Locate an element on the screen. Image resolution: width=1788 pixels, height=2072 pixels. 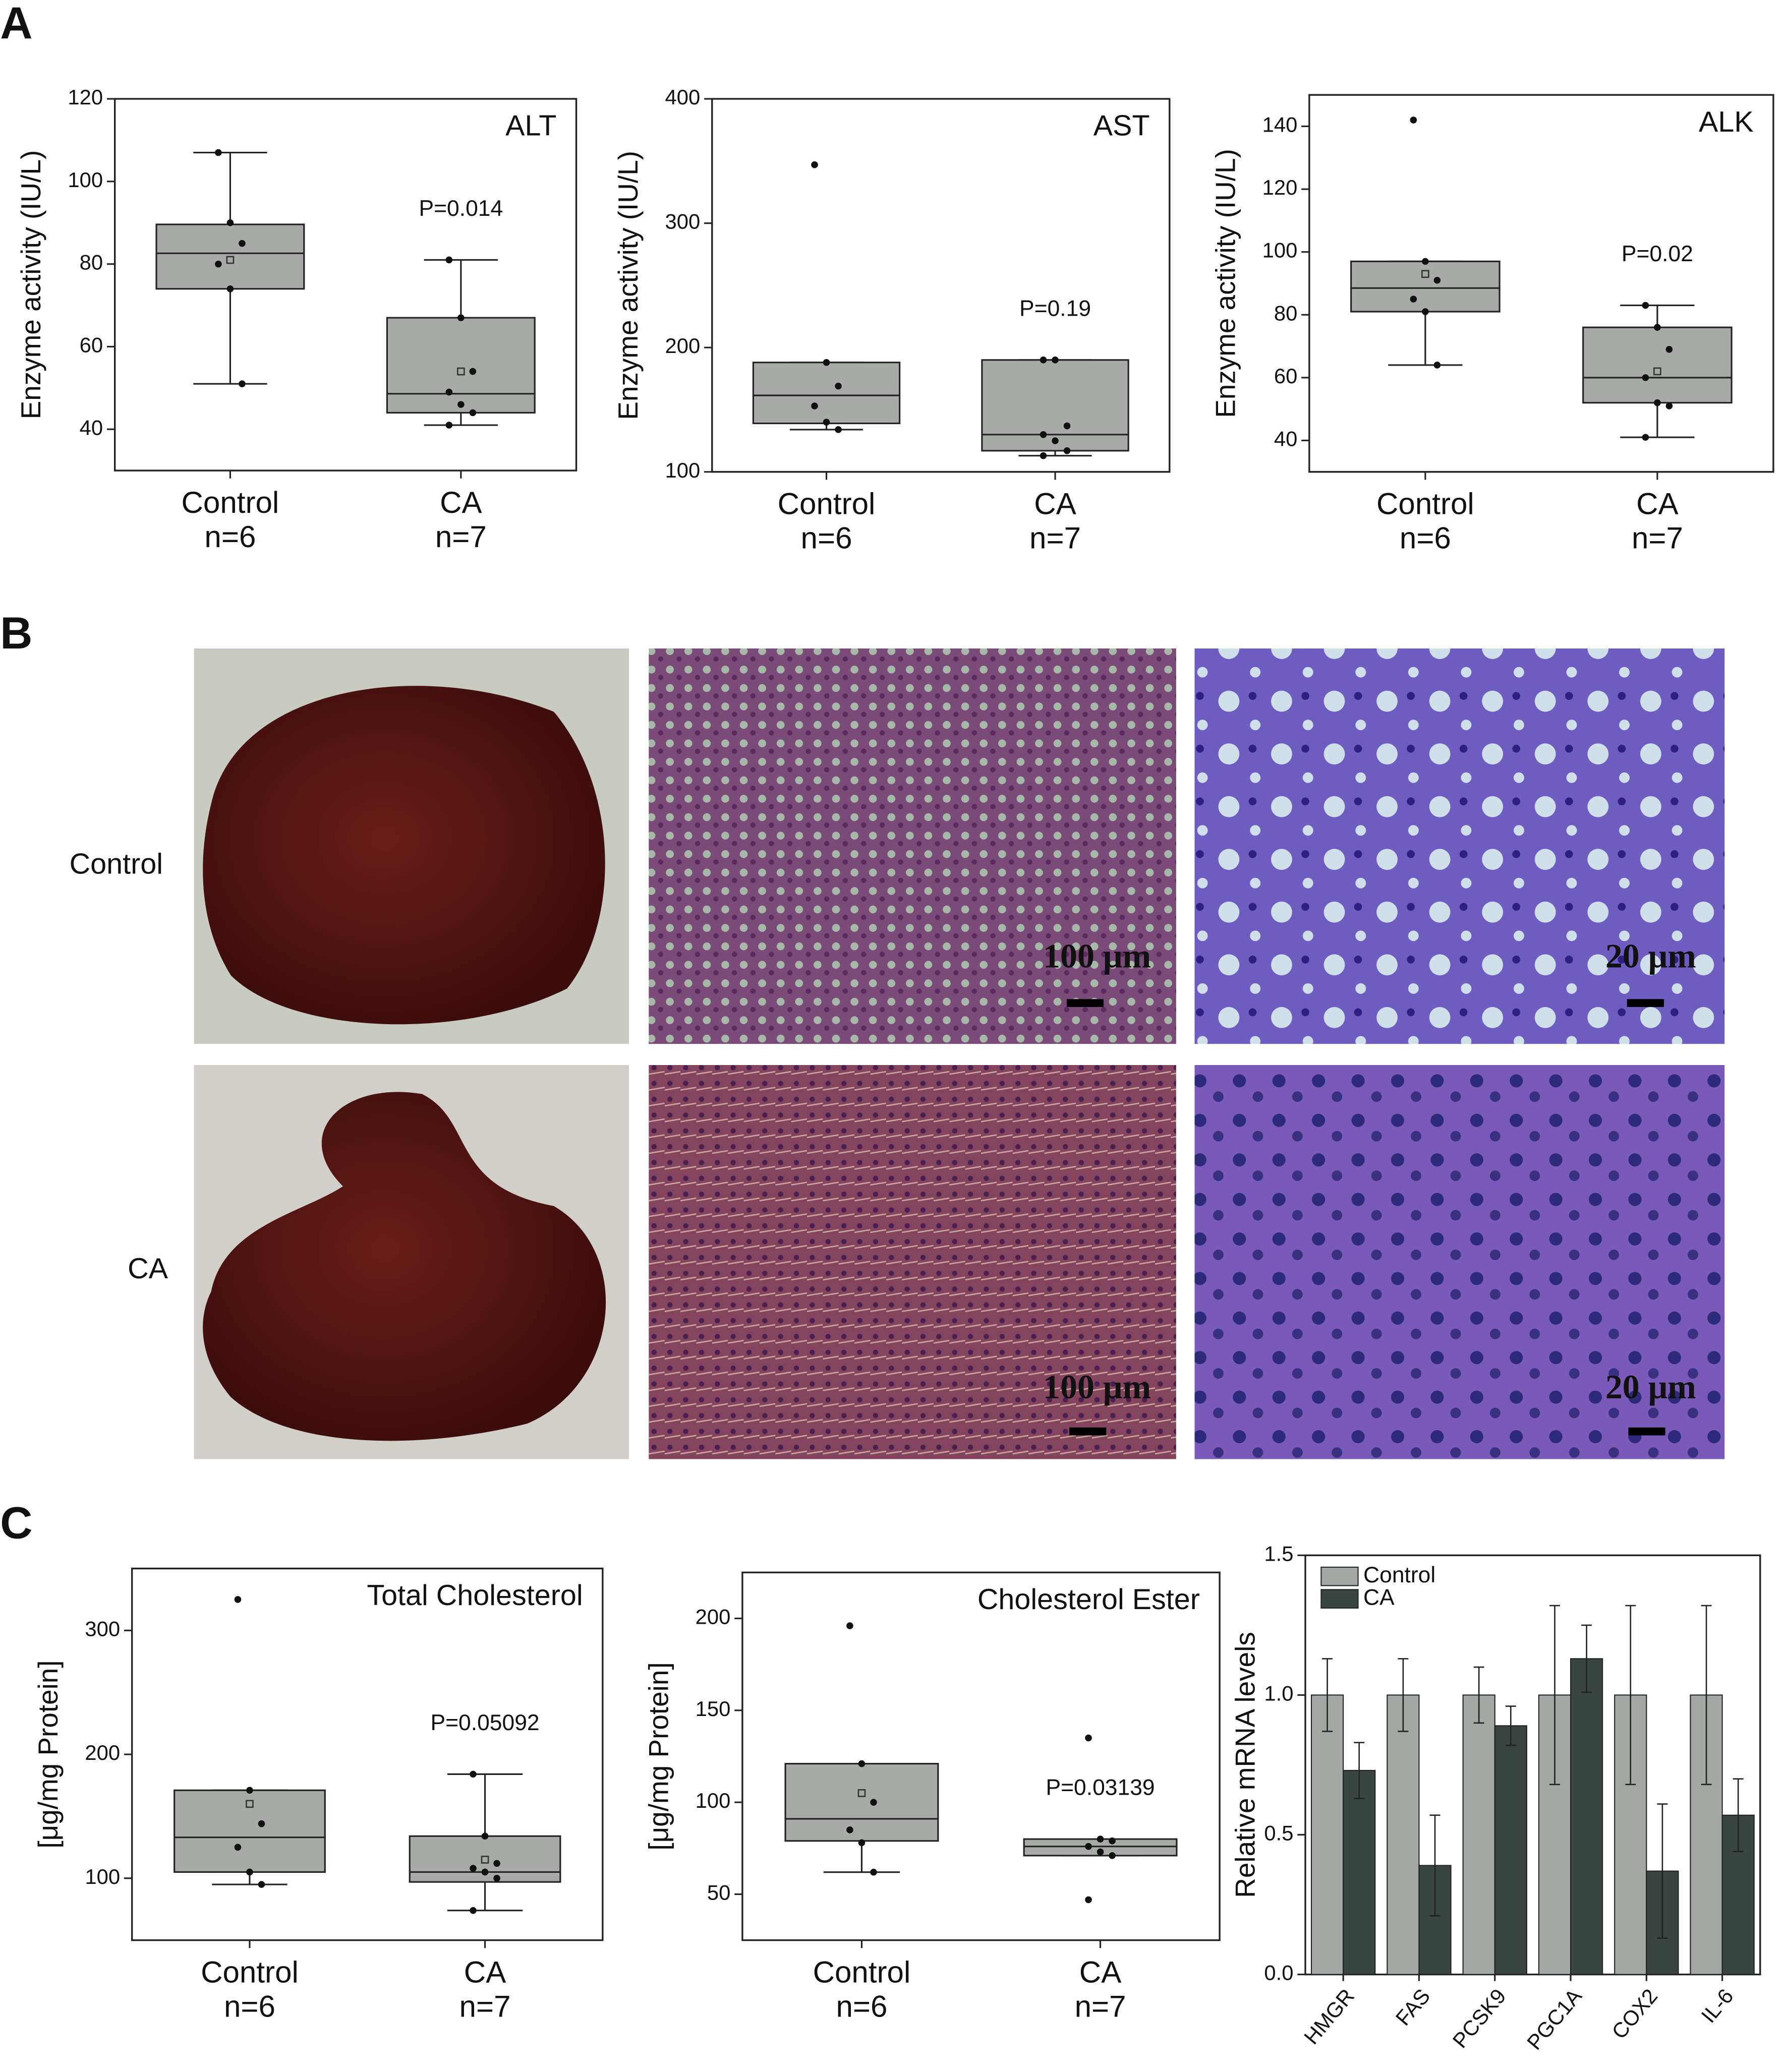
x-tick-label: COX2 is located at coordinates (1634, 2013).